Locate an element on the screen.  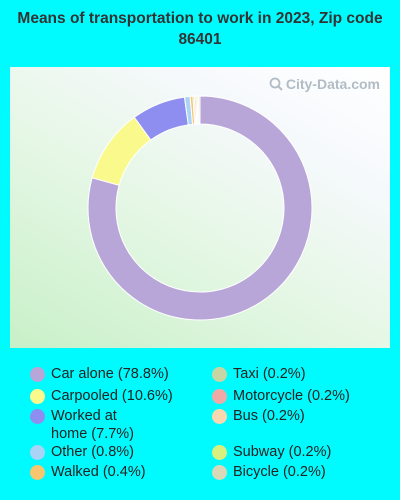
watermark: City-Data.com is located at coordinates (324, 84).